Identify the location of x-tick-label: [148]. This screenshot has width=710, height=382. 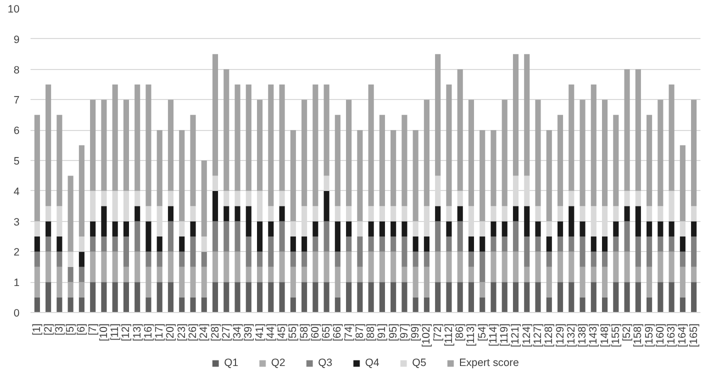
(604, 335).